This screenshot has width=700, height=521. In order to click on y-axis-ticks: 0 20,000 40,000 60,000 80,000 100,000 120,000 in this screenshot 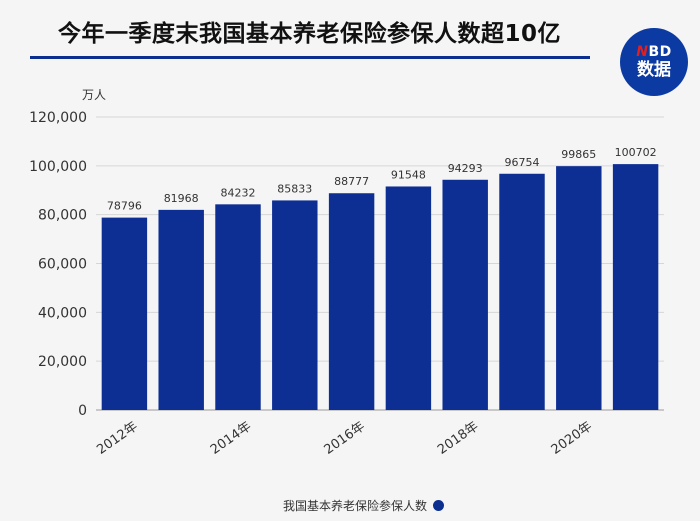, I will do `click(58, 264)`.